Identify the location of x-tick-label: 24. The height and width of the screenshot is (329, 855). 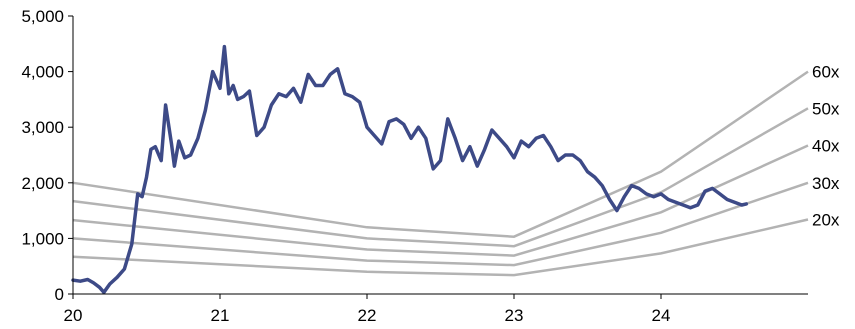
(661, 315).